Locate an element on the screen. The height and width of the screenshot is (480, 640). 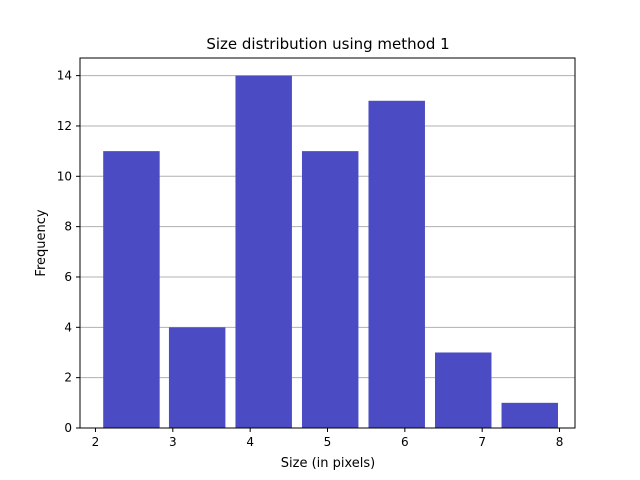
y-tick-label-8: 8 is located at coordinates (68, 227).